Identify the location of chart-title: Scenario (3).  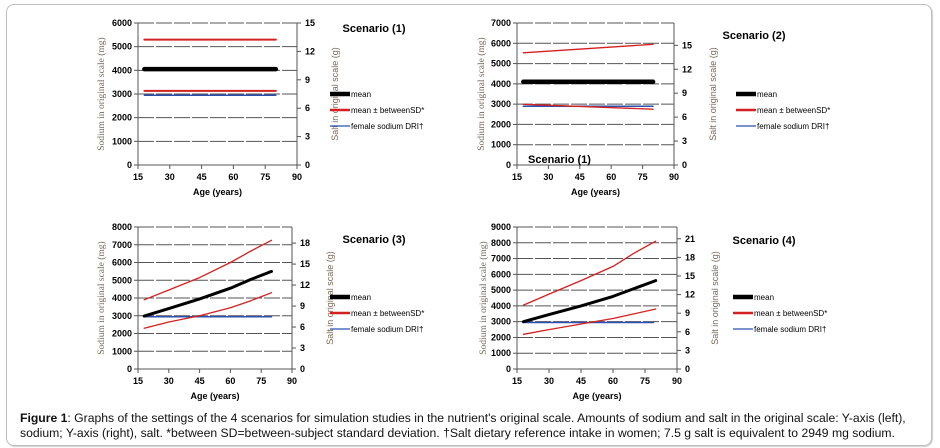
(374, 240).